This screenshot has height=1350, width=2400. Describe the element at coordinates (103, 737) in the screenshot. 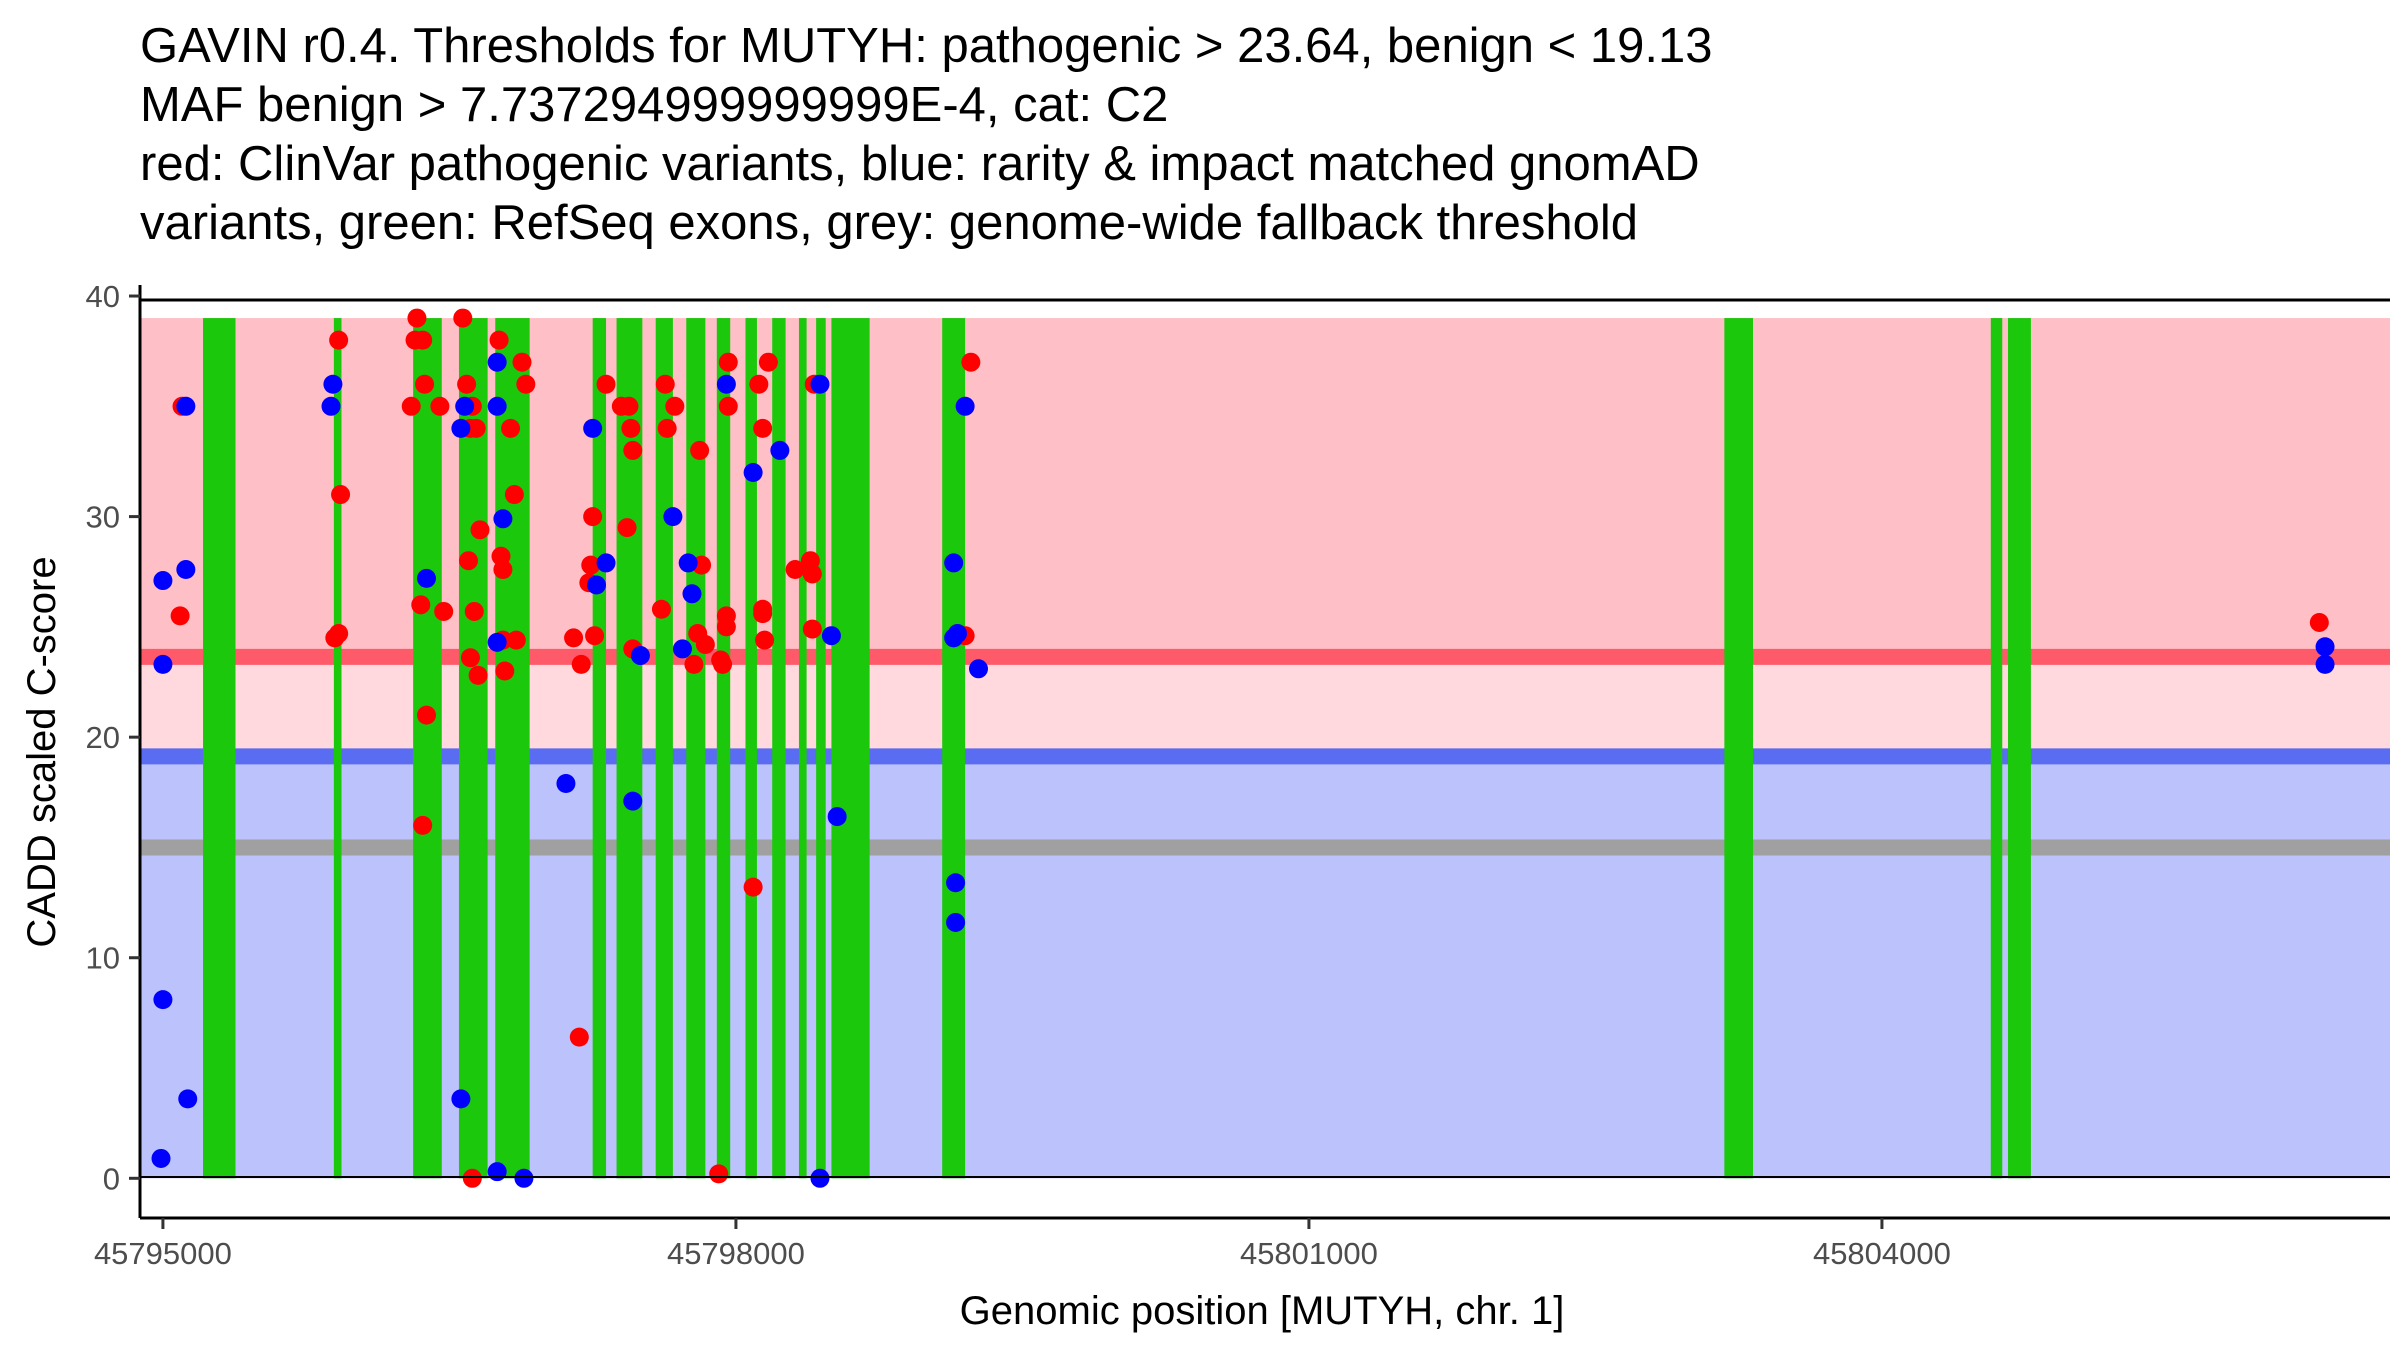

I see `y-tick-label-20: 20` at that location.